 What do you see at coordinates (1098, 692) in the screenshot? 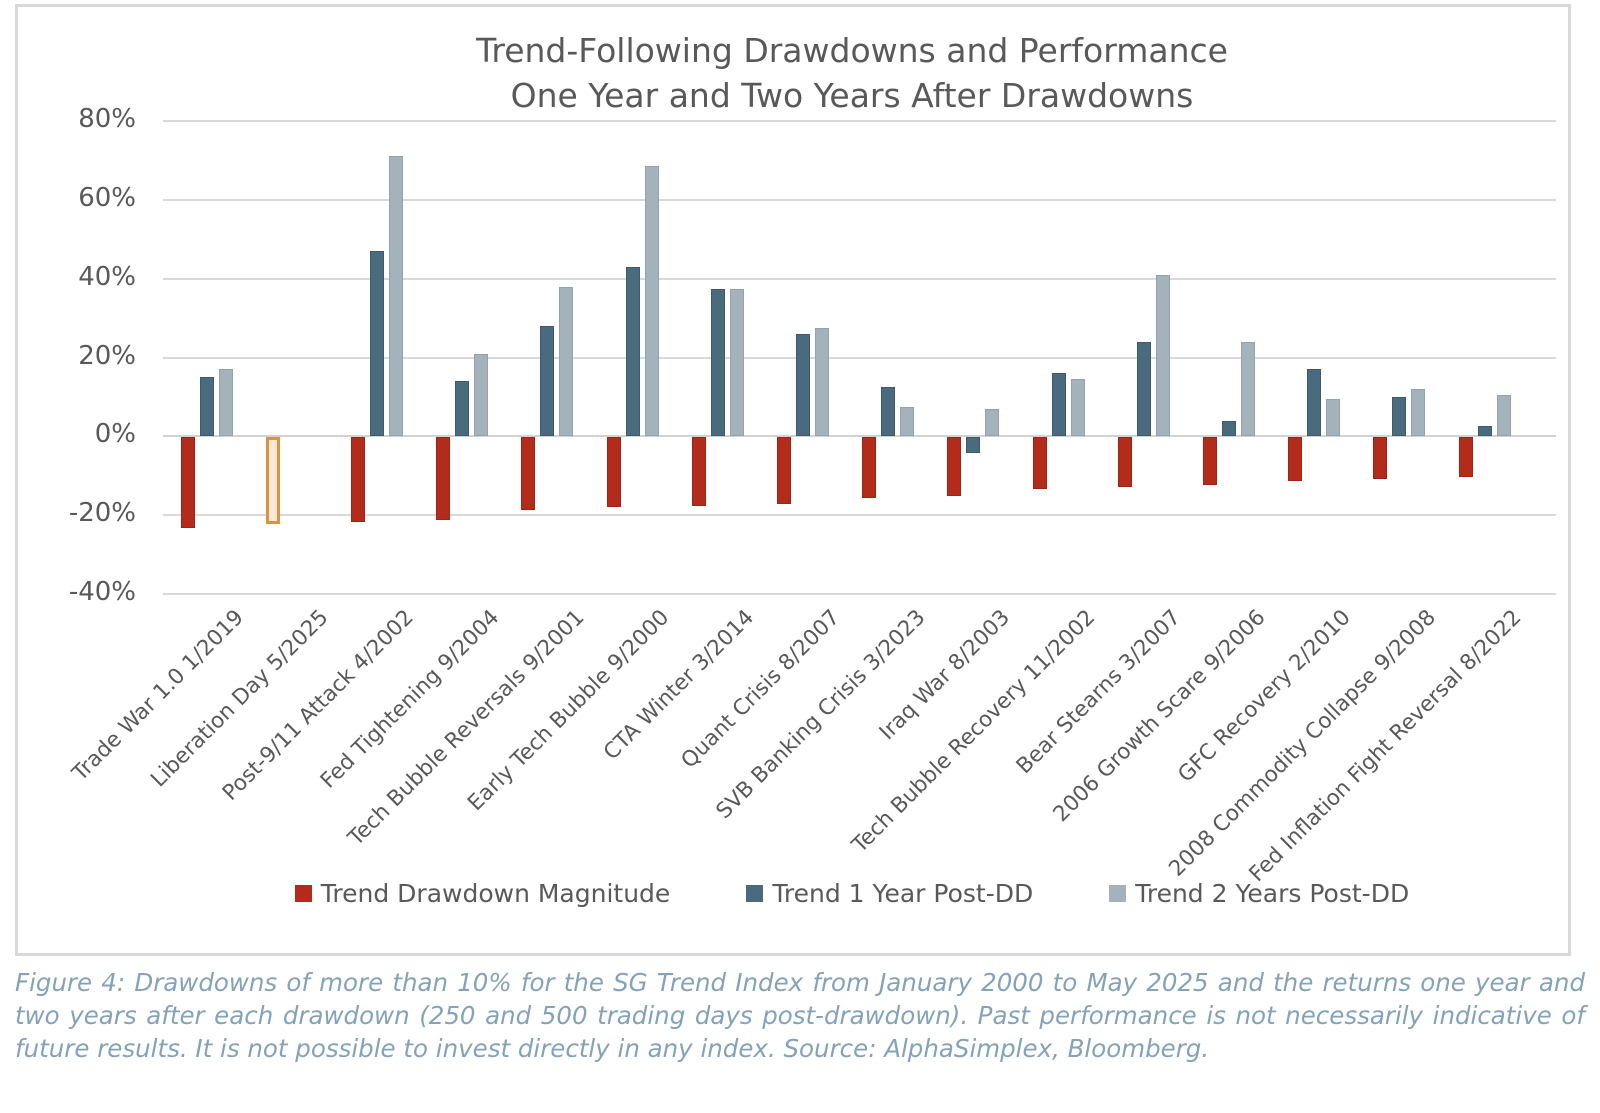
I see `x-axis-label: Bear Stearns 3/2007` at bounding box center [1098, 692].